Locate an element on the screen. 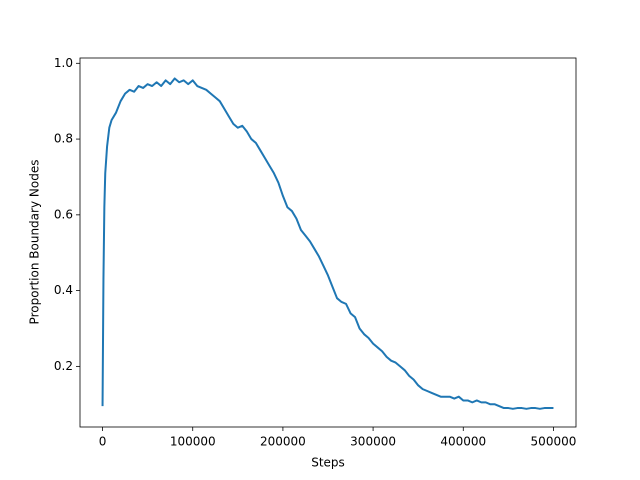 This screenshot has width=640, height=480. y-axis-label: Proportion Boundary Nodes is located at coordinates (35, 242).